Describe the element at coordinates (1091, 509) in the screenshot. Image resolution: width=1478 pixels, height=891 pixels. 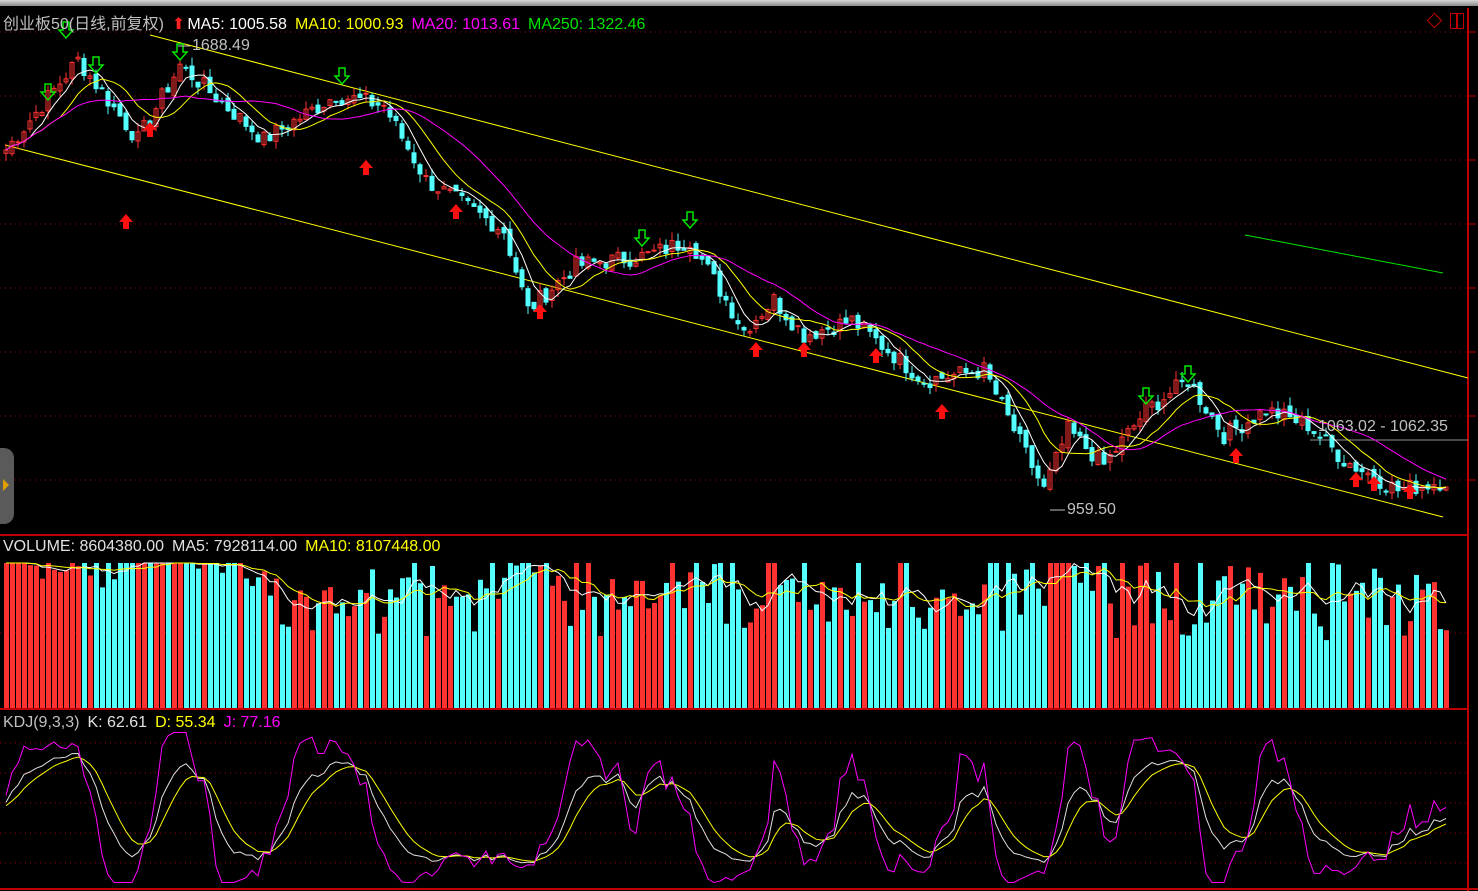
I see `low-price-label: 959.50` at that location.